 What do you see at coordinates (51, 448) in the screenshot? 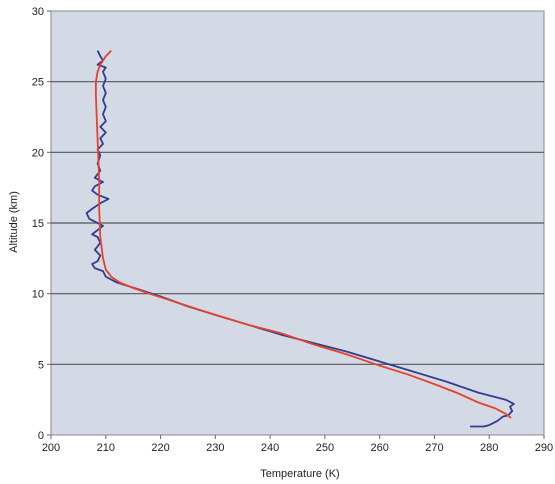
I see `x-tick-label-200: 200` at bounding box center [51, 448].